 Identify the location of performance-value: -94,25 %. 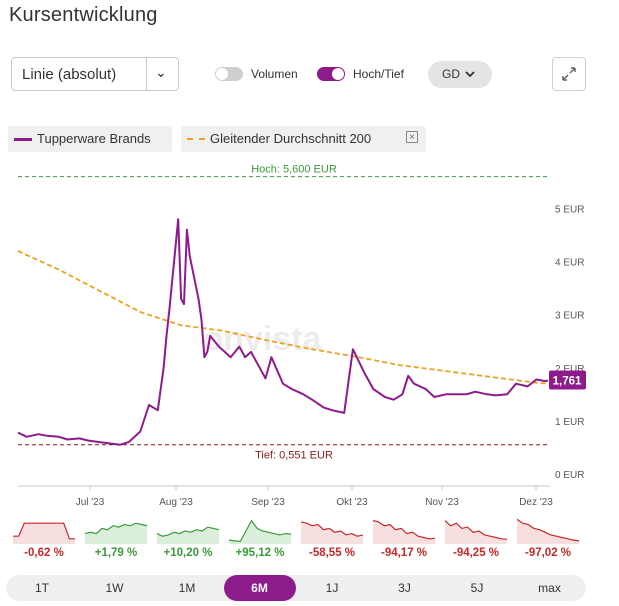
(476, 553).